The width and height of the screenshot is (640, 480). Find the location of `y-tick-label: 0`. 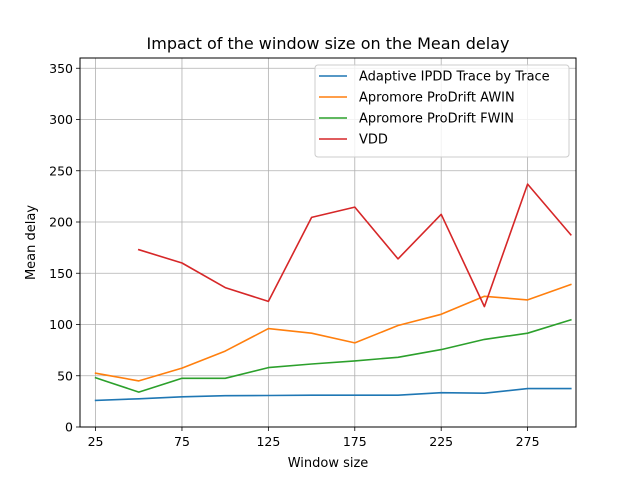

y-tick-label: 0 is located at coordinates (69, 427).